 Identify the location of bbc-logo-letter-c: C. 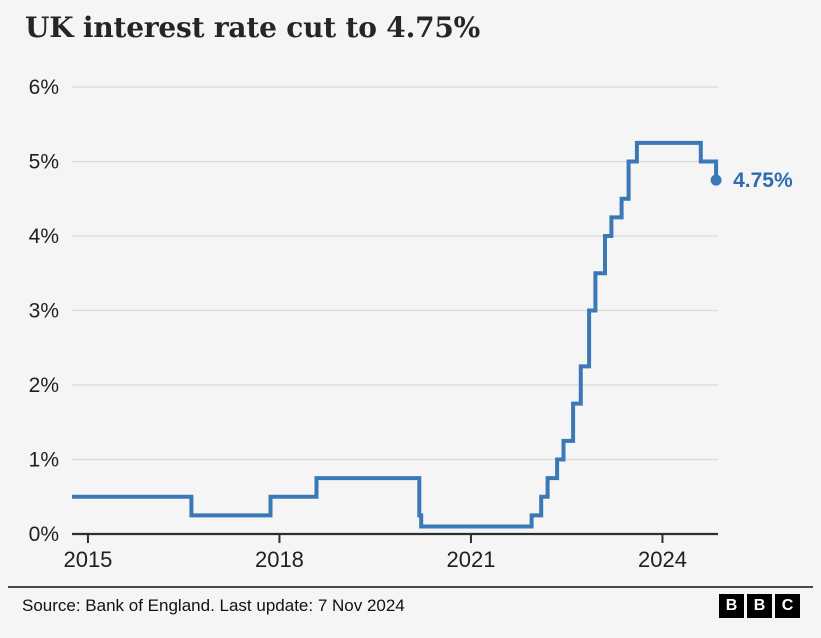
(787, 606).